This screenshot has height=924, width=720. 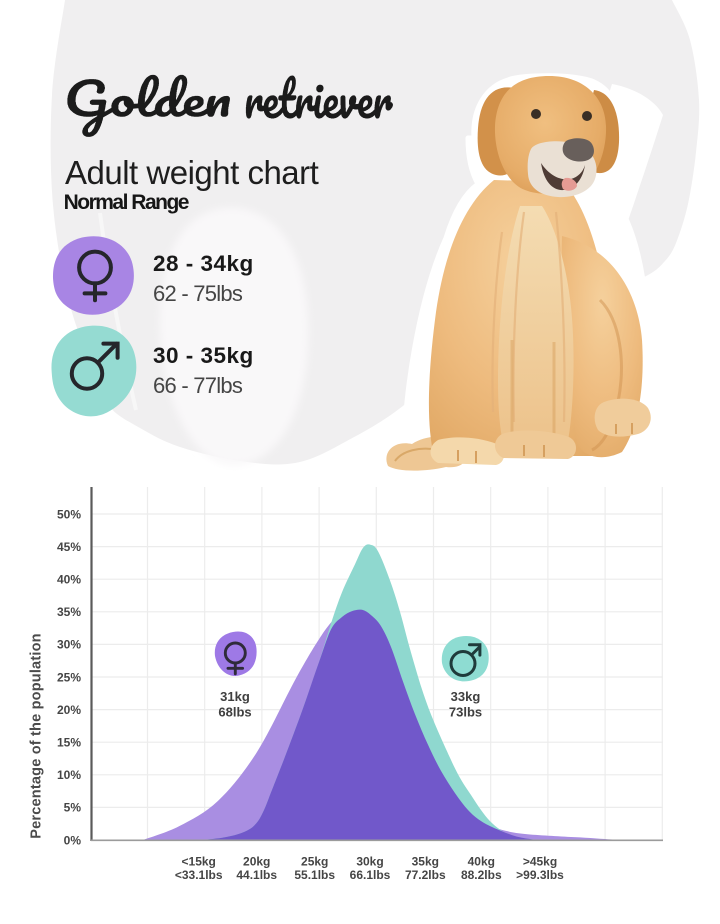 What do you see at coordinates (199, 875) in the screenshot?
I see `svg-text: <33.1lbs` at bounding box center [199, 875].